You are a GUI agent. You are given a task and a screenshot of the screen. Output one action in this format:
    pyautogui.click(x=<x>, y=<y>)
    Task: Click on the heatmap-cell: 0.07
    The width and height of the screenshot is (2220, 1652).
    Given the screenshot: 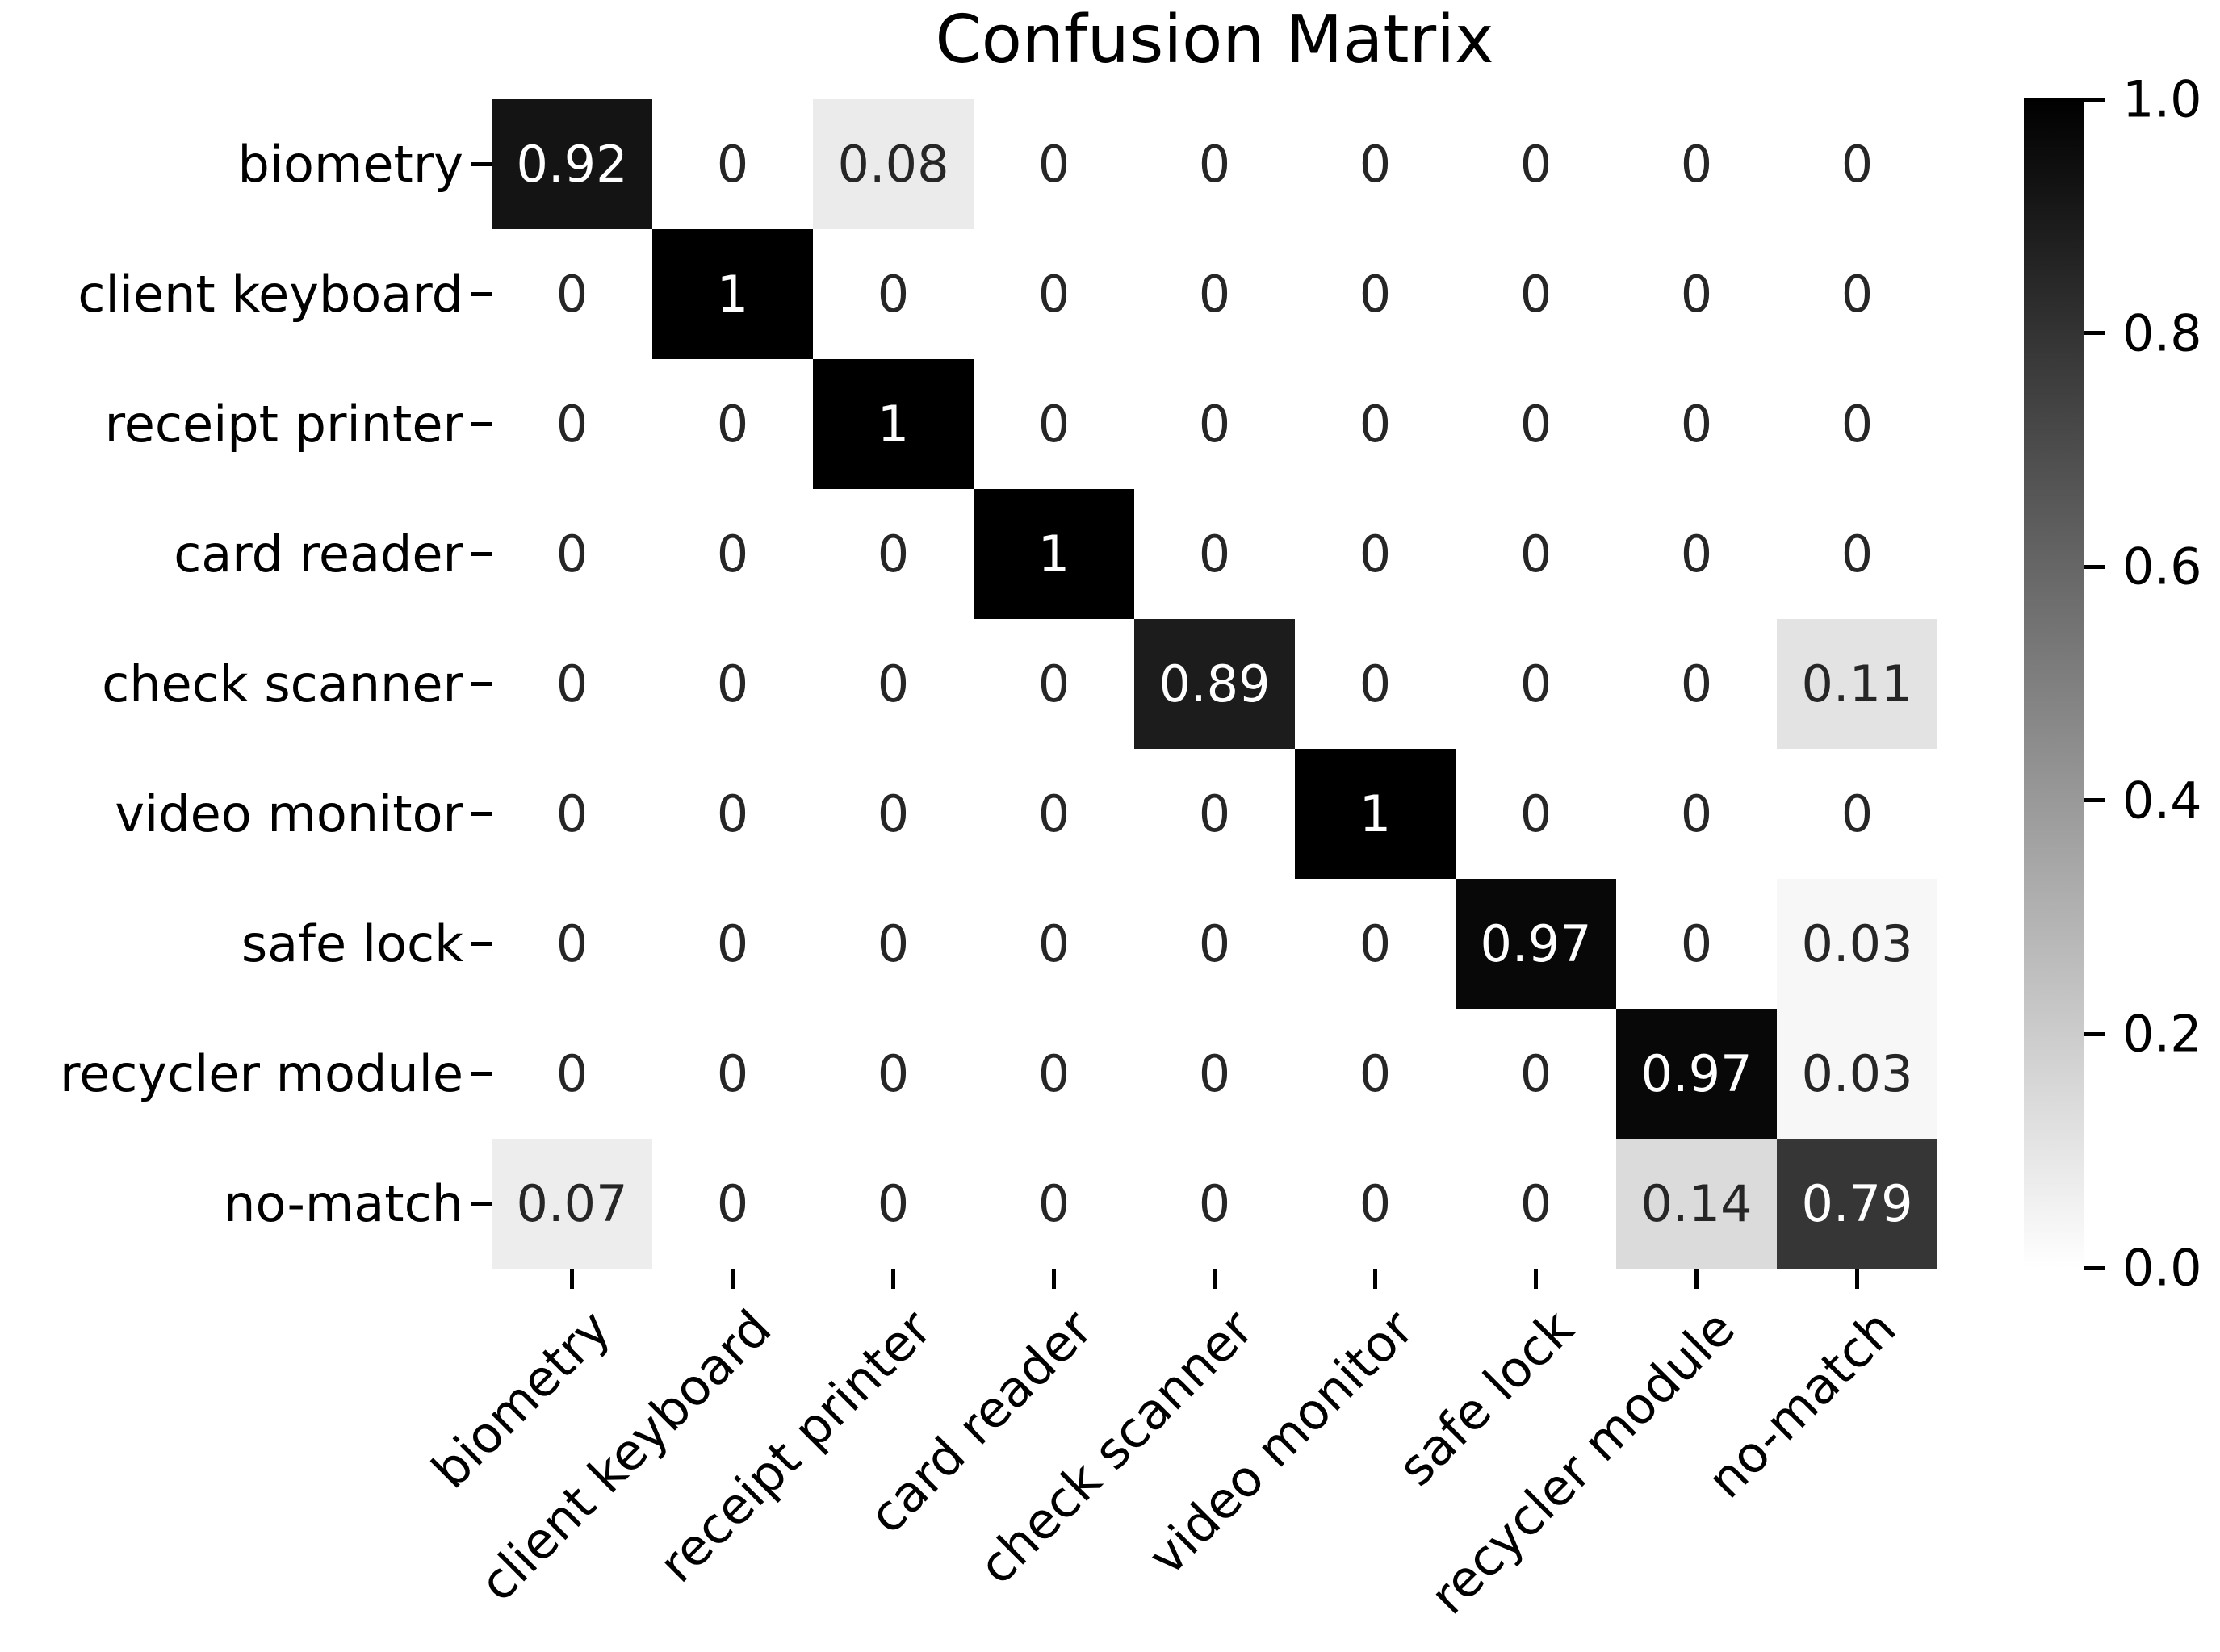 What is the action you would take?
    pyautogui.click(x=572, y=1204)
    